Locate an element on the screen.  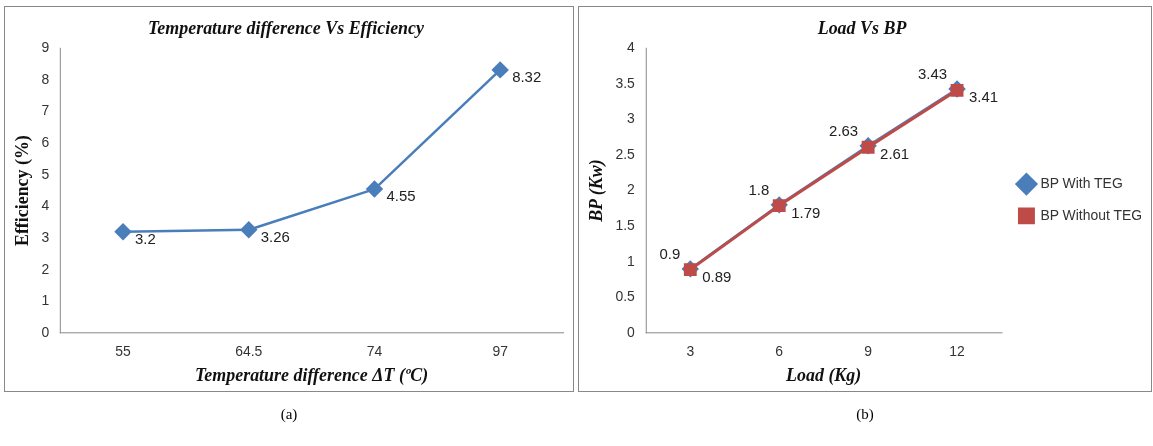
y-tick-label: 5 is located at coordinates (45, 173).